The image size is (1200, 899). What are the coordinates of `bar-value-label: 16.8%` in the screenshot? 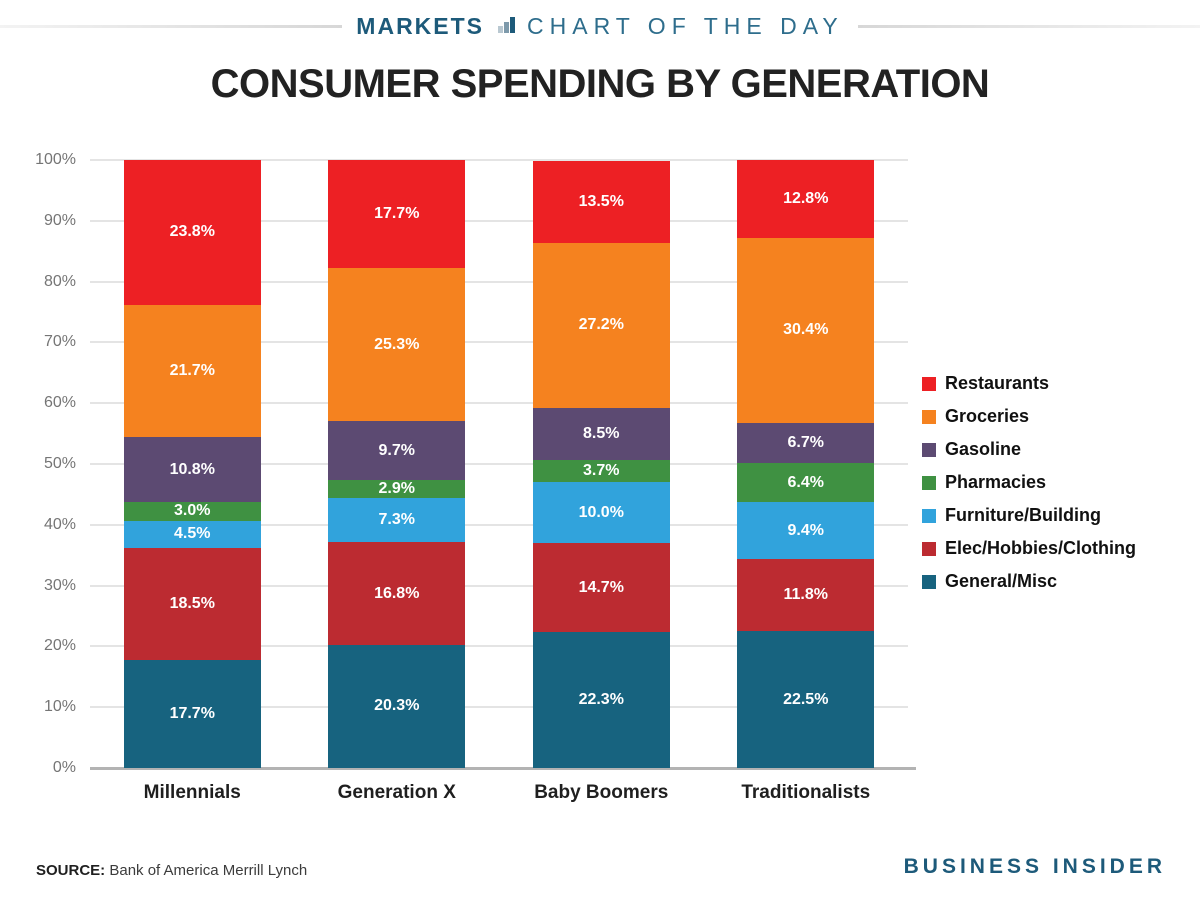 It's located at (397, 593).